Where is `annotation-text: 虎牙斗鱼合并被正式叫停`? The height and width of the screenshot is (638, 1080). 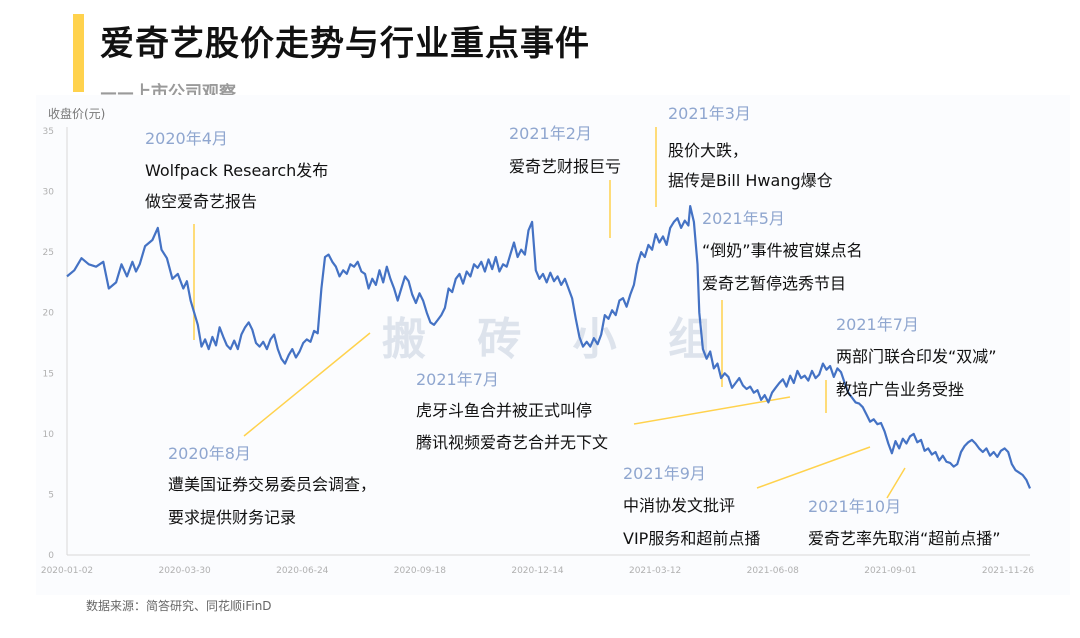 annotation-text: 虎牙斗鱼合并被正式叫停 is located at coordinates (504, 410).